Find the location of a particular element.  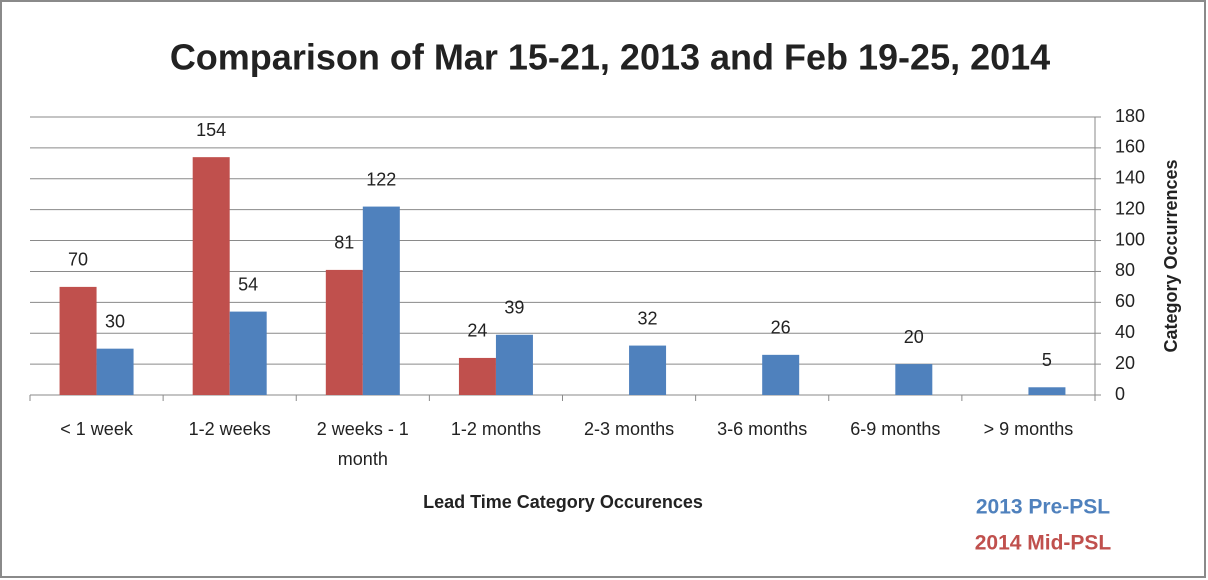

x-tick-label: 6-9 months is located at coordinates (895, 429).